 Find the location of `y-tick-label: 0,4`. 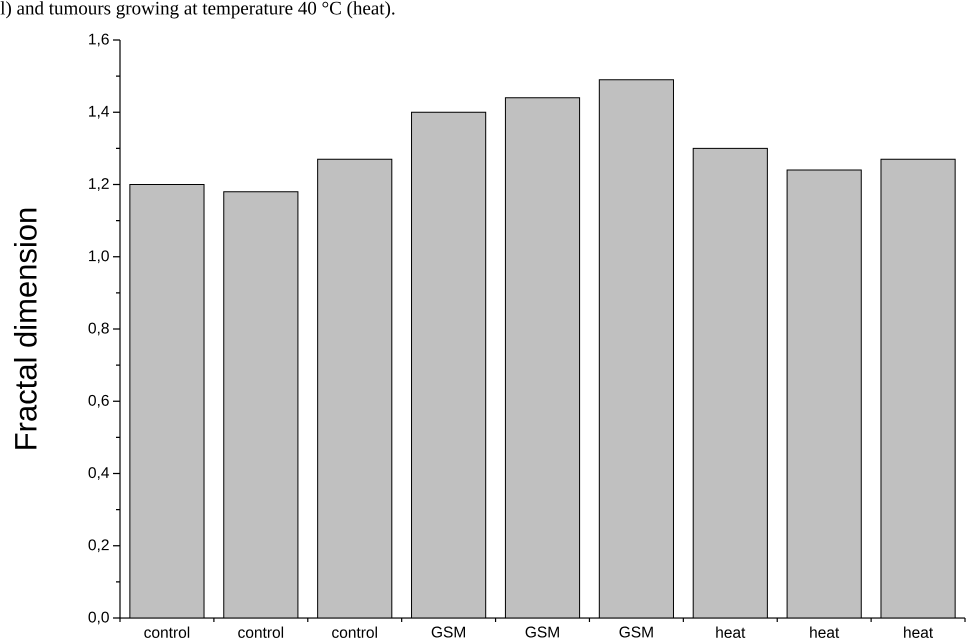

y-tick-label: 0,4 is located at coordinates (99, 473).